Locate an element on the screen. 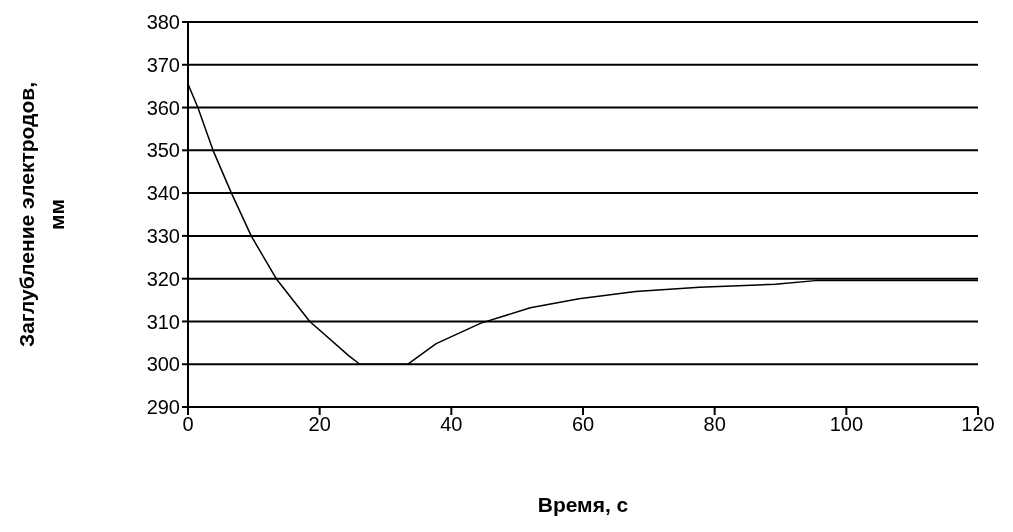  y-tick-label: 290 is located at coordinates (163, 407).